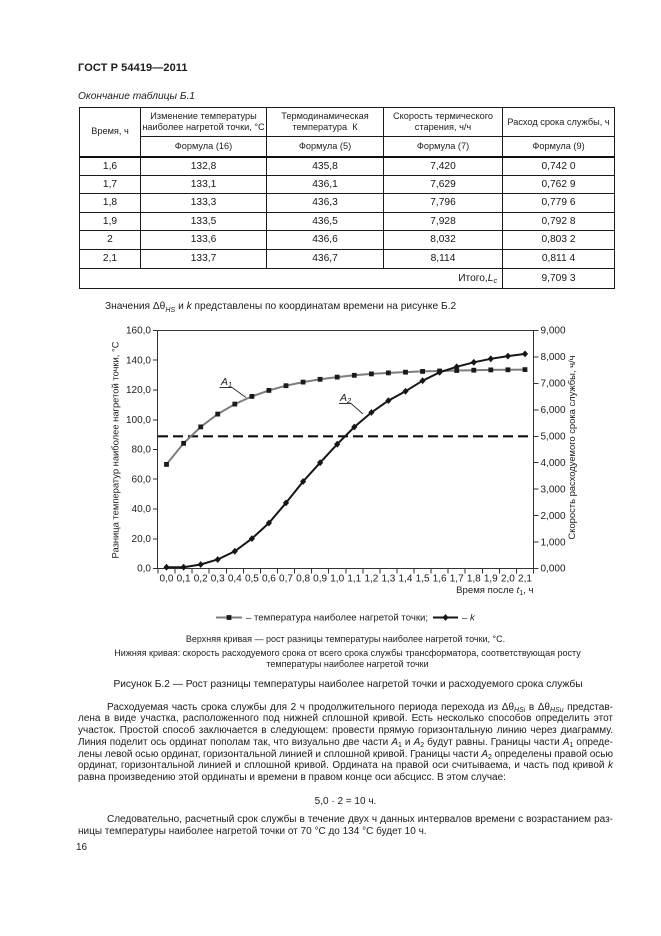 This screenshot has width=661, height=936. Describe the element at coordinates (142, 509) in the screenshot. I see `svg-text: 40,0` at that location.